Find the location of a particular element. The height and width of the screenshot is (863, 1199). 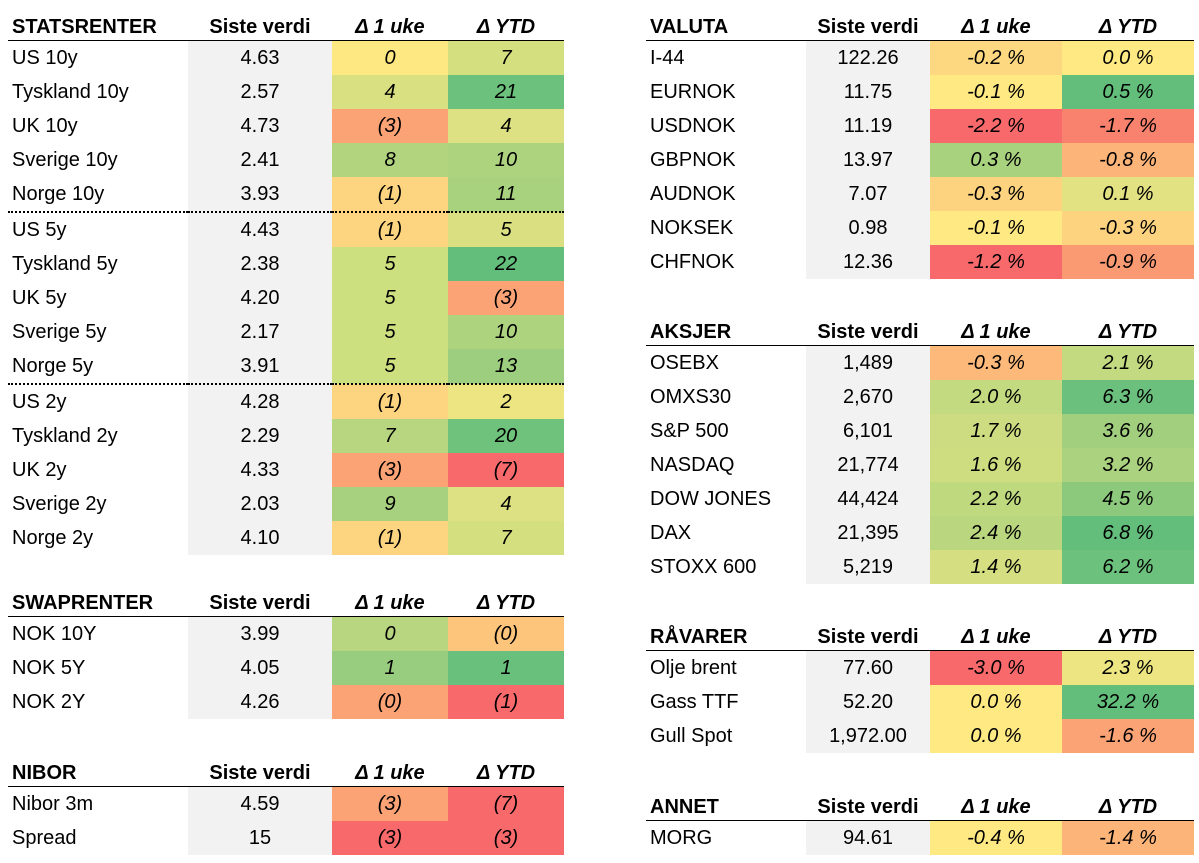

table-row: Spread 15 (3) (3) is located at coordinates (286, 838).